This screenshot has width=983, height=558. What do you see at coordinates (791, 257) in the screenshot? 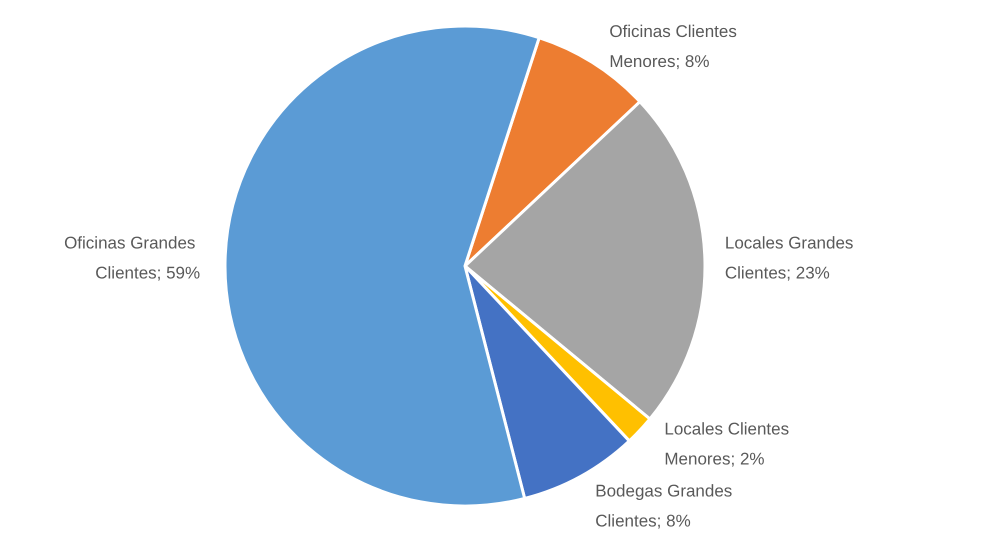
I see `slice-label: Locales Grandes Clientes; 23%` at bounding box center [791, 257].